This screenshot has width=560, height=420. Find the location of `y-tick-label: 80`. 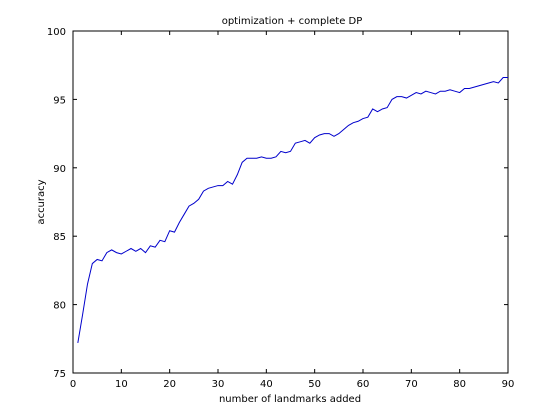

y-tick-label: 80 is located at coordinates (59, 306).